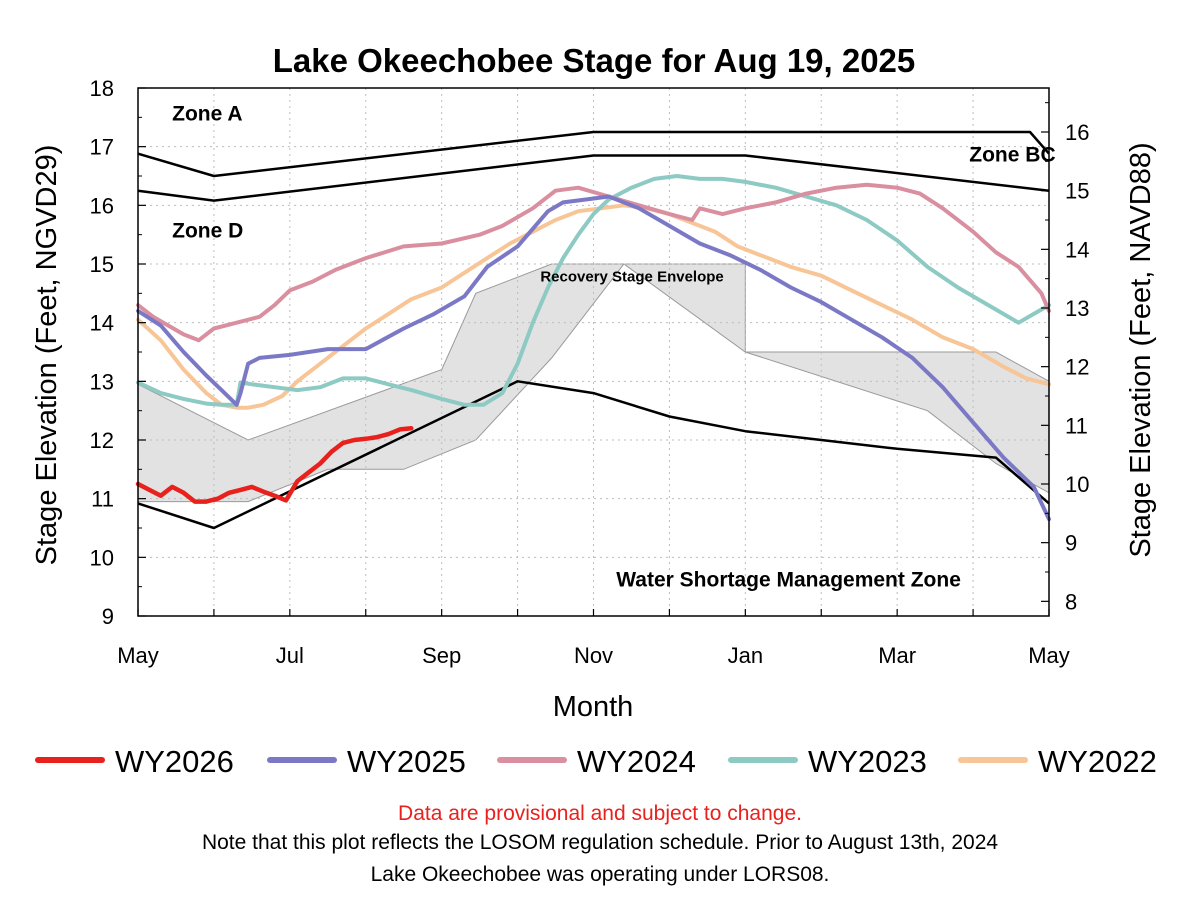  What do you see at coordinates (102, 147) in the screenshot?
I see `y-tick-label-left: 17` at bounding box center [102, 147].